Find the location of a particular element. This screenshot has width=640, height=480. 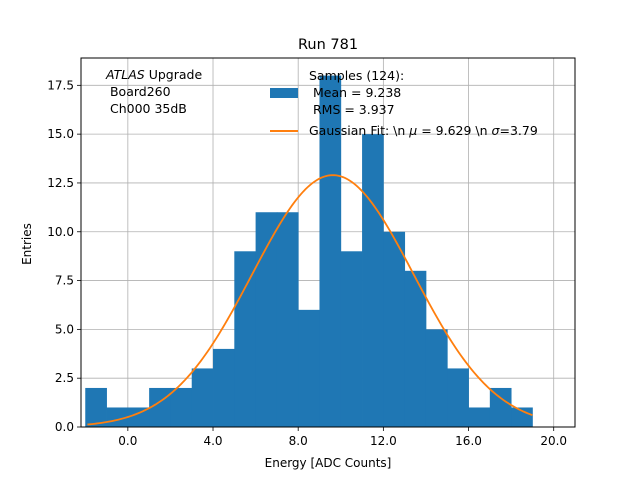

y-ticks: 0.0 2.5 5.0 7.5 10.0 12.5 15.0 17.5 is located at coordinates (64, 256).